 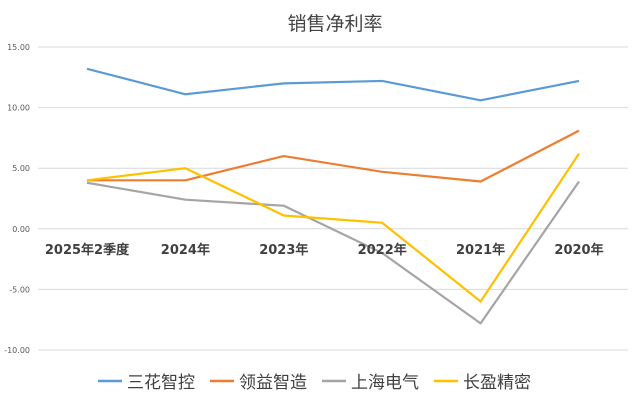 What do you see at coordinates (21, 229) in the screenshot?
I see `y-tick-label: 0.00` at bounding box center [21, 229].